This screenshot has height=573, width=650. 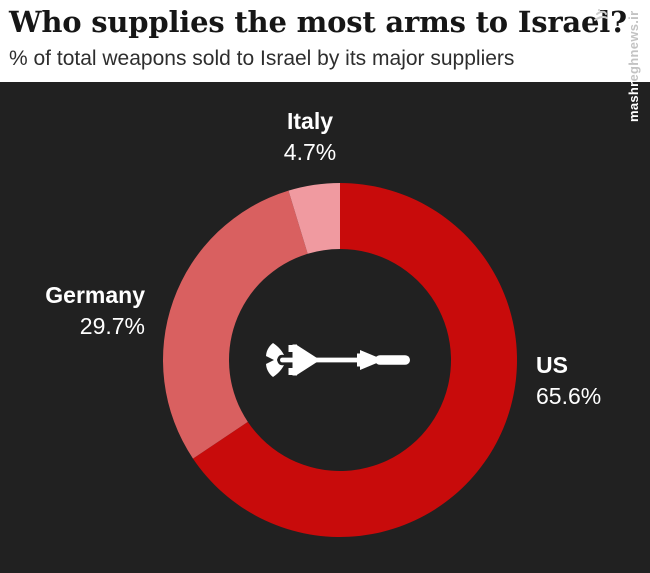 I want to click on label-us-value: 65.6%, so click(x=569, y=396).